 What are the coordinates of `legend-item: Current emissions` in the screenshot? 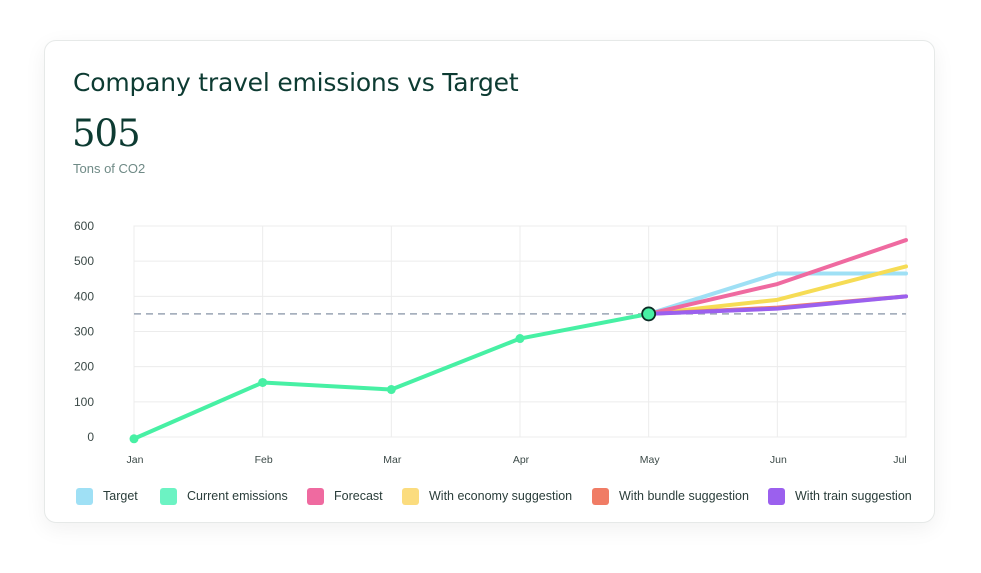 It's located at (224, 496).